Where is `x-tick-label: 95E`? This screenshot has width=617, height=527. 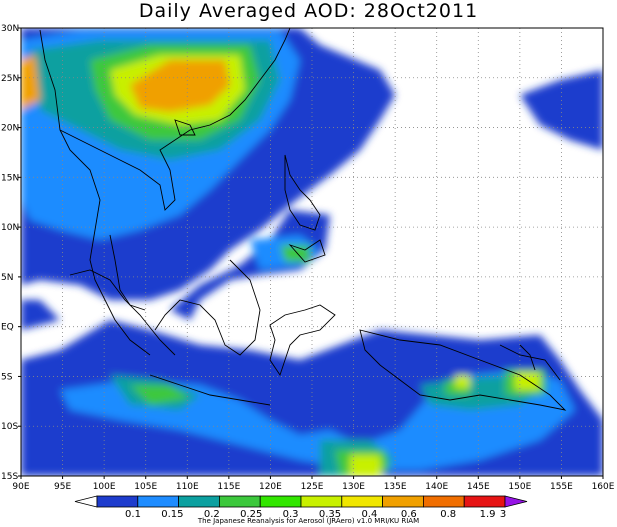 x-tick-label: 95E is located at coordinates (62, 487).